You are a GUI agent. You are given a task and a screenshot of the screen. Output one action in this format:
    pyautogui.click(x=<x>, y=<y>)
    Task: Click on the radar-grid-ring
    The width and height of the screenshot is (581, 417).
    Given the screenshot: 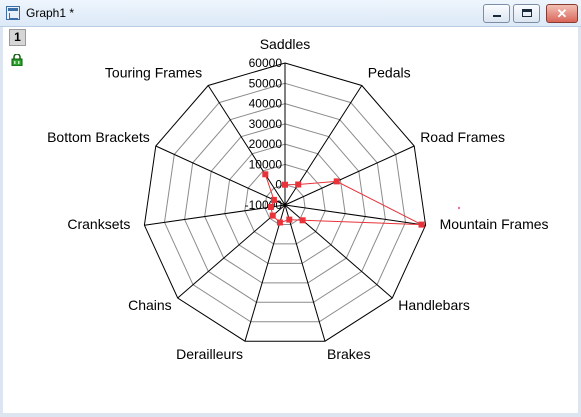 What is the action you would take?
    pyautogui.click(x=285, y=204)
    